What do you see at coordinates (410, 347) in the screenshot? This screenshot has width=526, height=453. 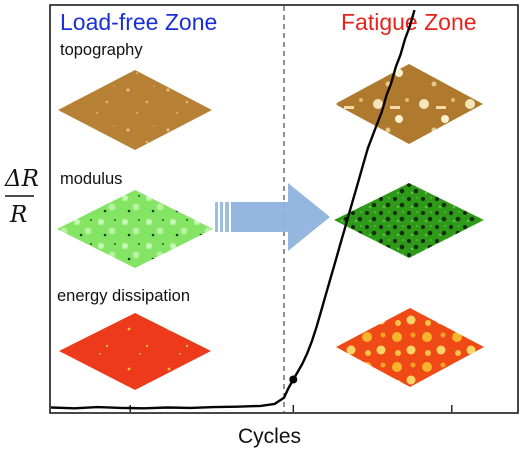 I see `energy-dissipation-map-fatigue` at bounding box center [410, 347].